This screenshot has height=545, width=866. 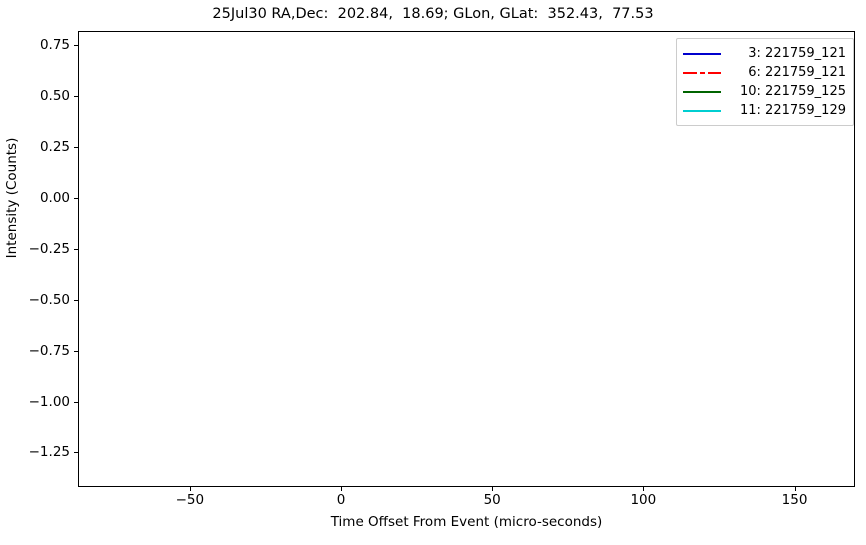 What do you see at coordinates (797, 53) in the screenshot?
I see `legend-label: 3: 221759_121` at bounding box center [797, 53].